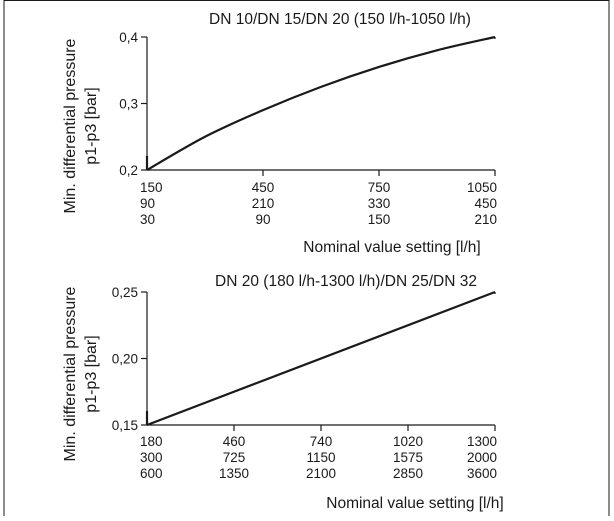 This screenshot has width=614, height=521. Describe the element at coordinates (125, 292) in the screenshot. I see `chart-bottom-y-tick-label: 0,25` at that location.